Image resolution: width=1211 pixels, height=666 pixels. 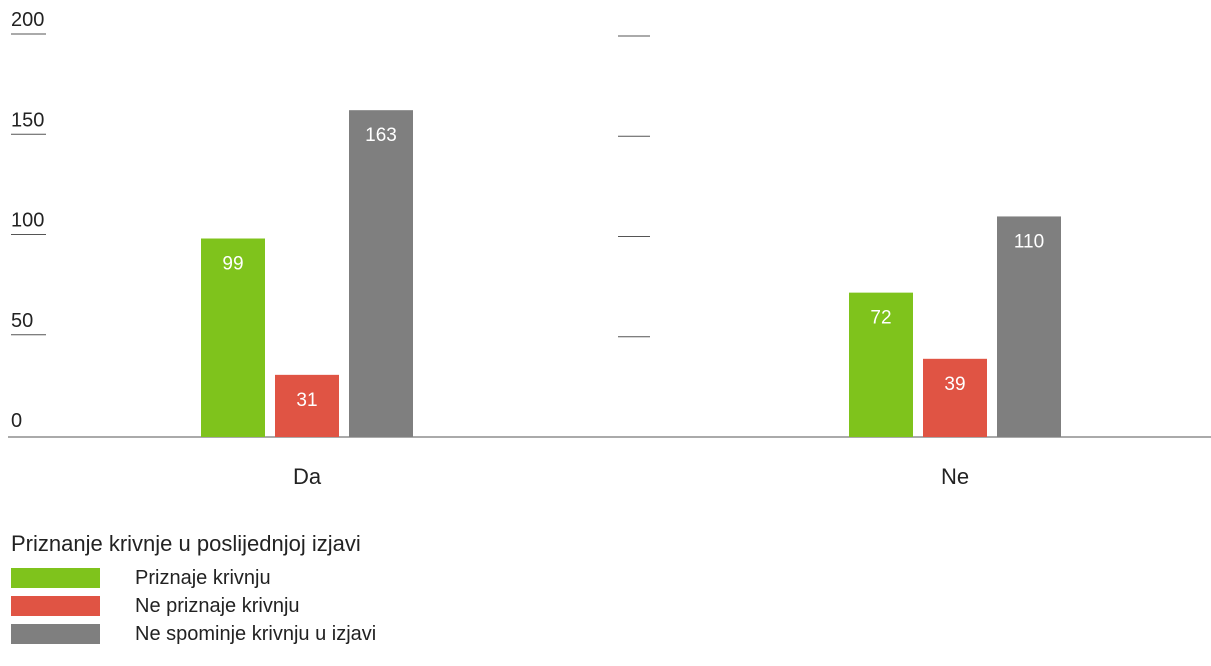 I want to click on category-label: Da, so click(x=307, y=476).